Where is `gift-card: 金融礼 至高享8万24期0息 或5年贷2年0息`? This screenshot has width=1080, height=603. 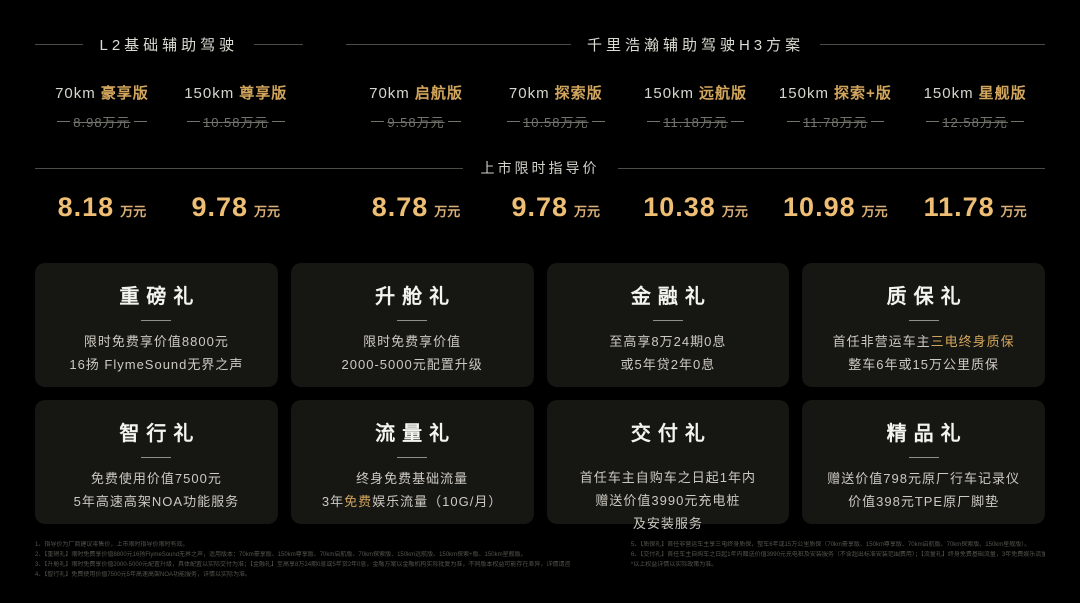
gift-card: 金融礼 至高享8万24期0息 或5年贷2年0息 is located at coordinates (668, 325).